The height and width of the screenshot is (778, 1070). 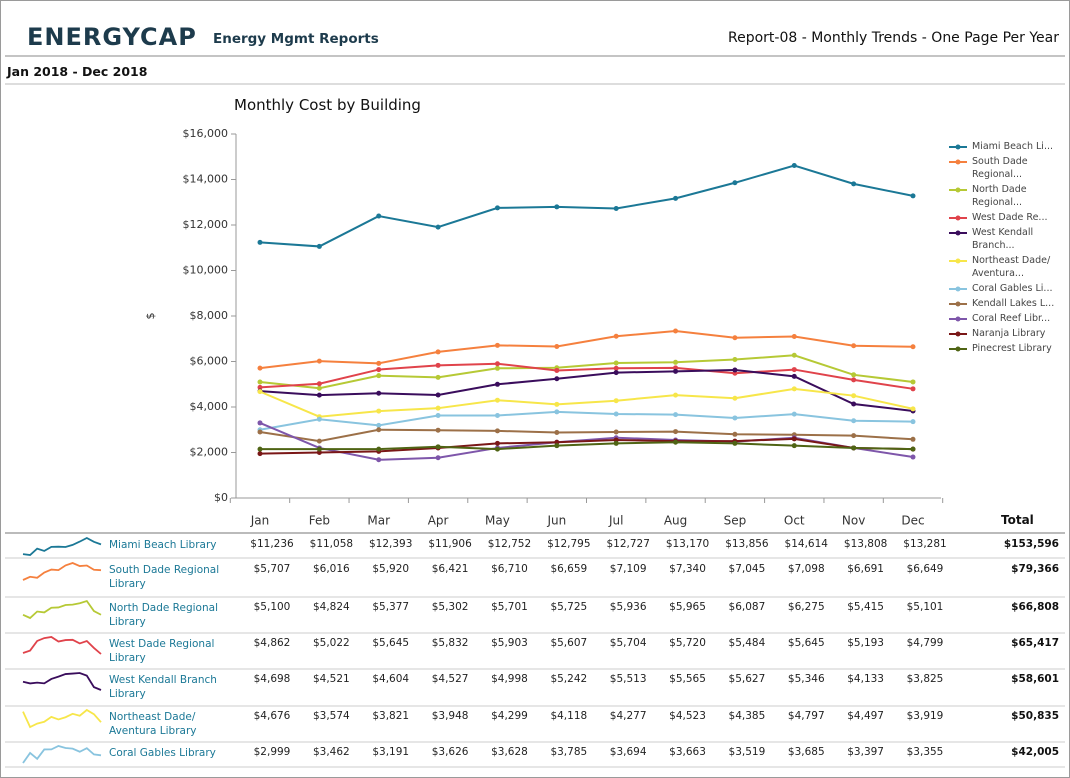 I want to click on row-value: $5,720, so click(x=687, y=643).